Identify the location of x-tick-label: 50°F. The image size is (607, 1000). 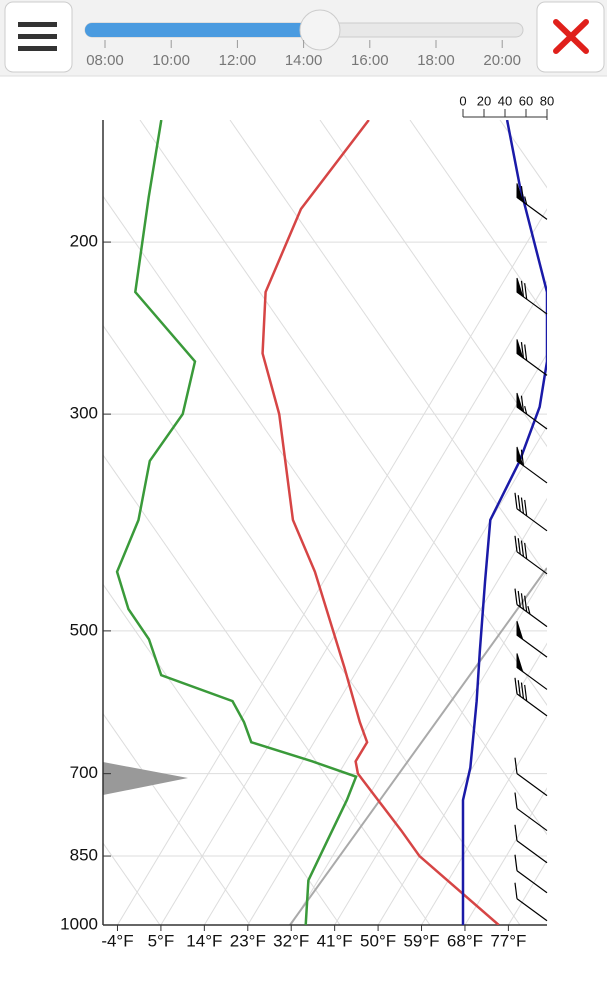
(378, 940).